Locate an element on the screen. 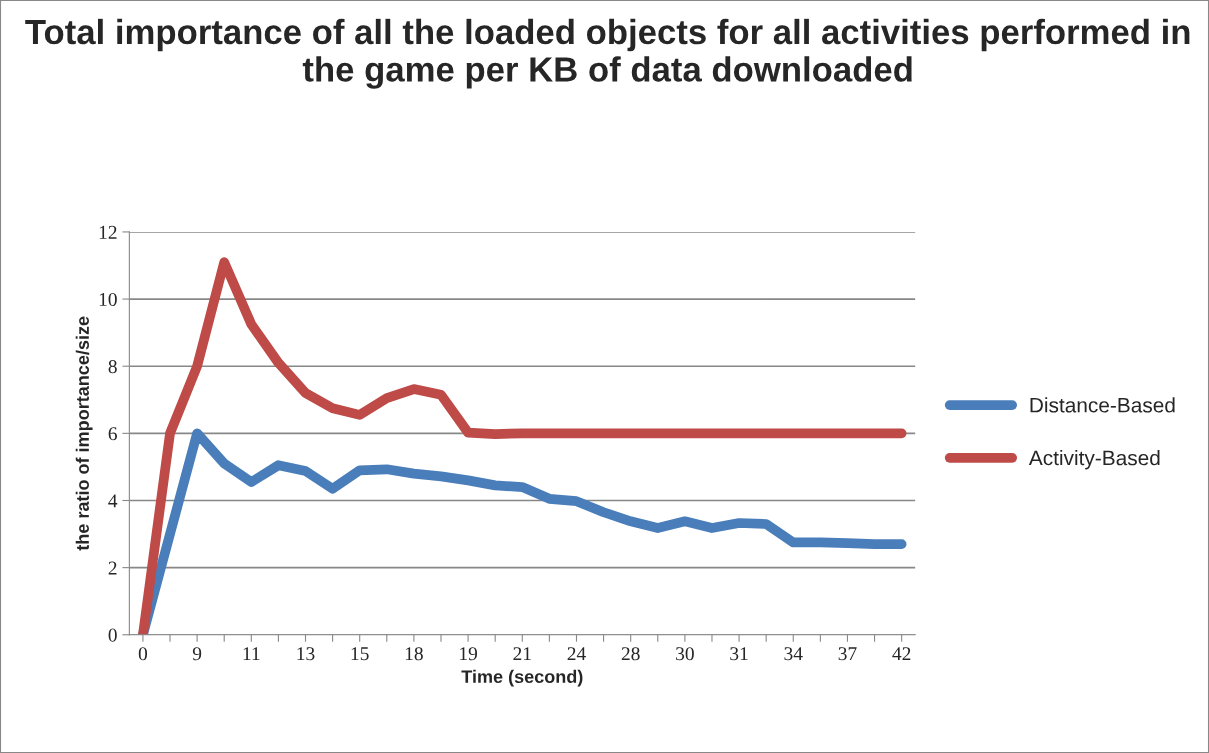  legend-label: Distance-Based is located at coordinates (1102, 405).